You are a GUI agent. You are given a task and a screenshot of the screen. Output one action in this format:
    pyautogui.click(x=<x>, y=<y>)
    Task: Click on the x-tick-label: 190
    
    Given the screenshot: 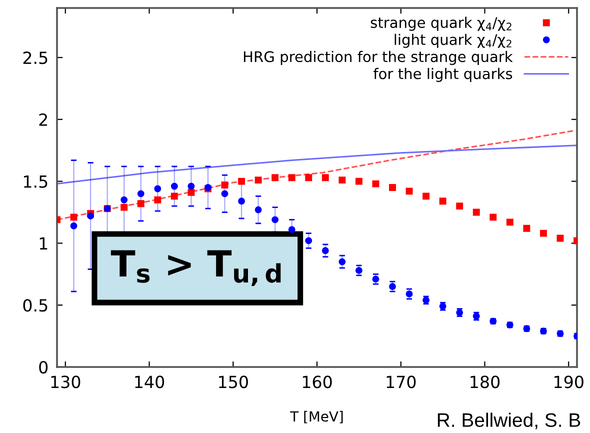 What is the action you would take?
    pyautogui.click(x=569, y=382)
    